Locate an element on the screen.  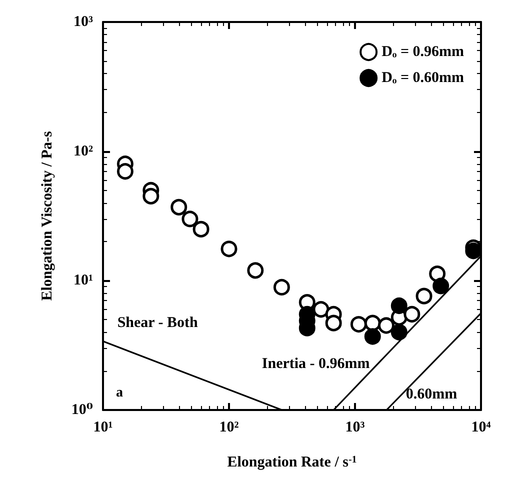
y-tick-label: 10¹ is located at coordinates (83, 280).